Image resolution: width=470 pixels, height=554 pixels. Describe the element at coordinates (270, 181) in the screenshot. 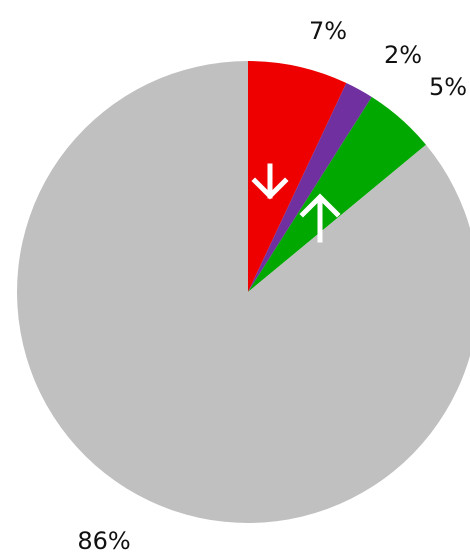

I see `down-arrow-icon` at that location.